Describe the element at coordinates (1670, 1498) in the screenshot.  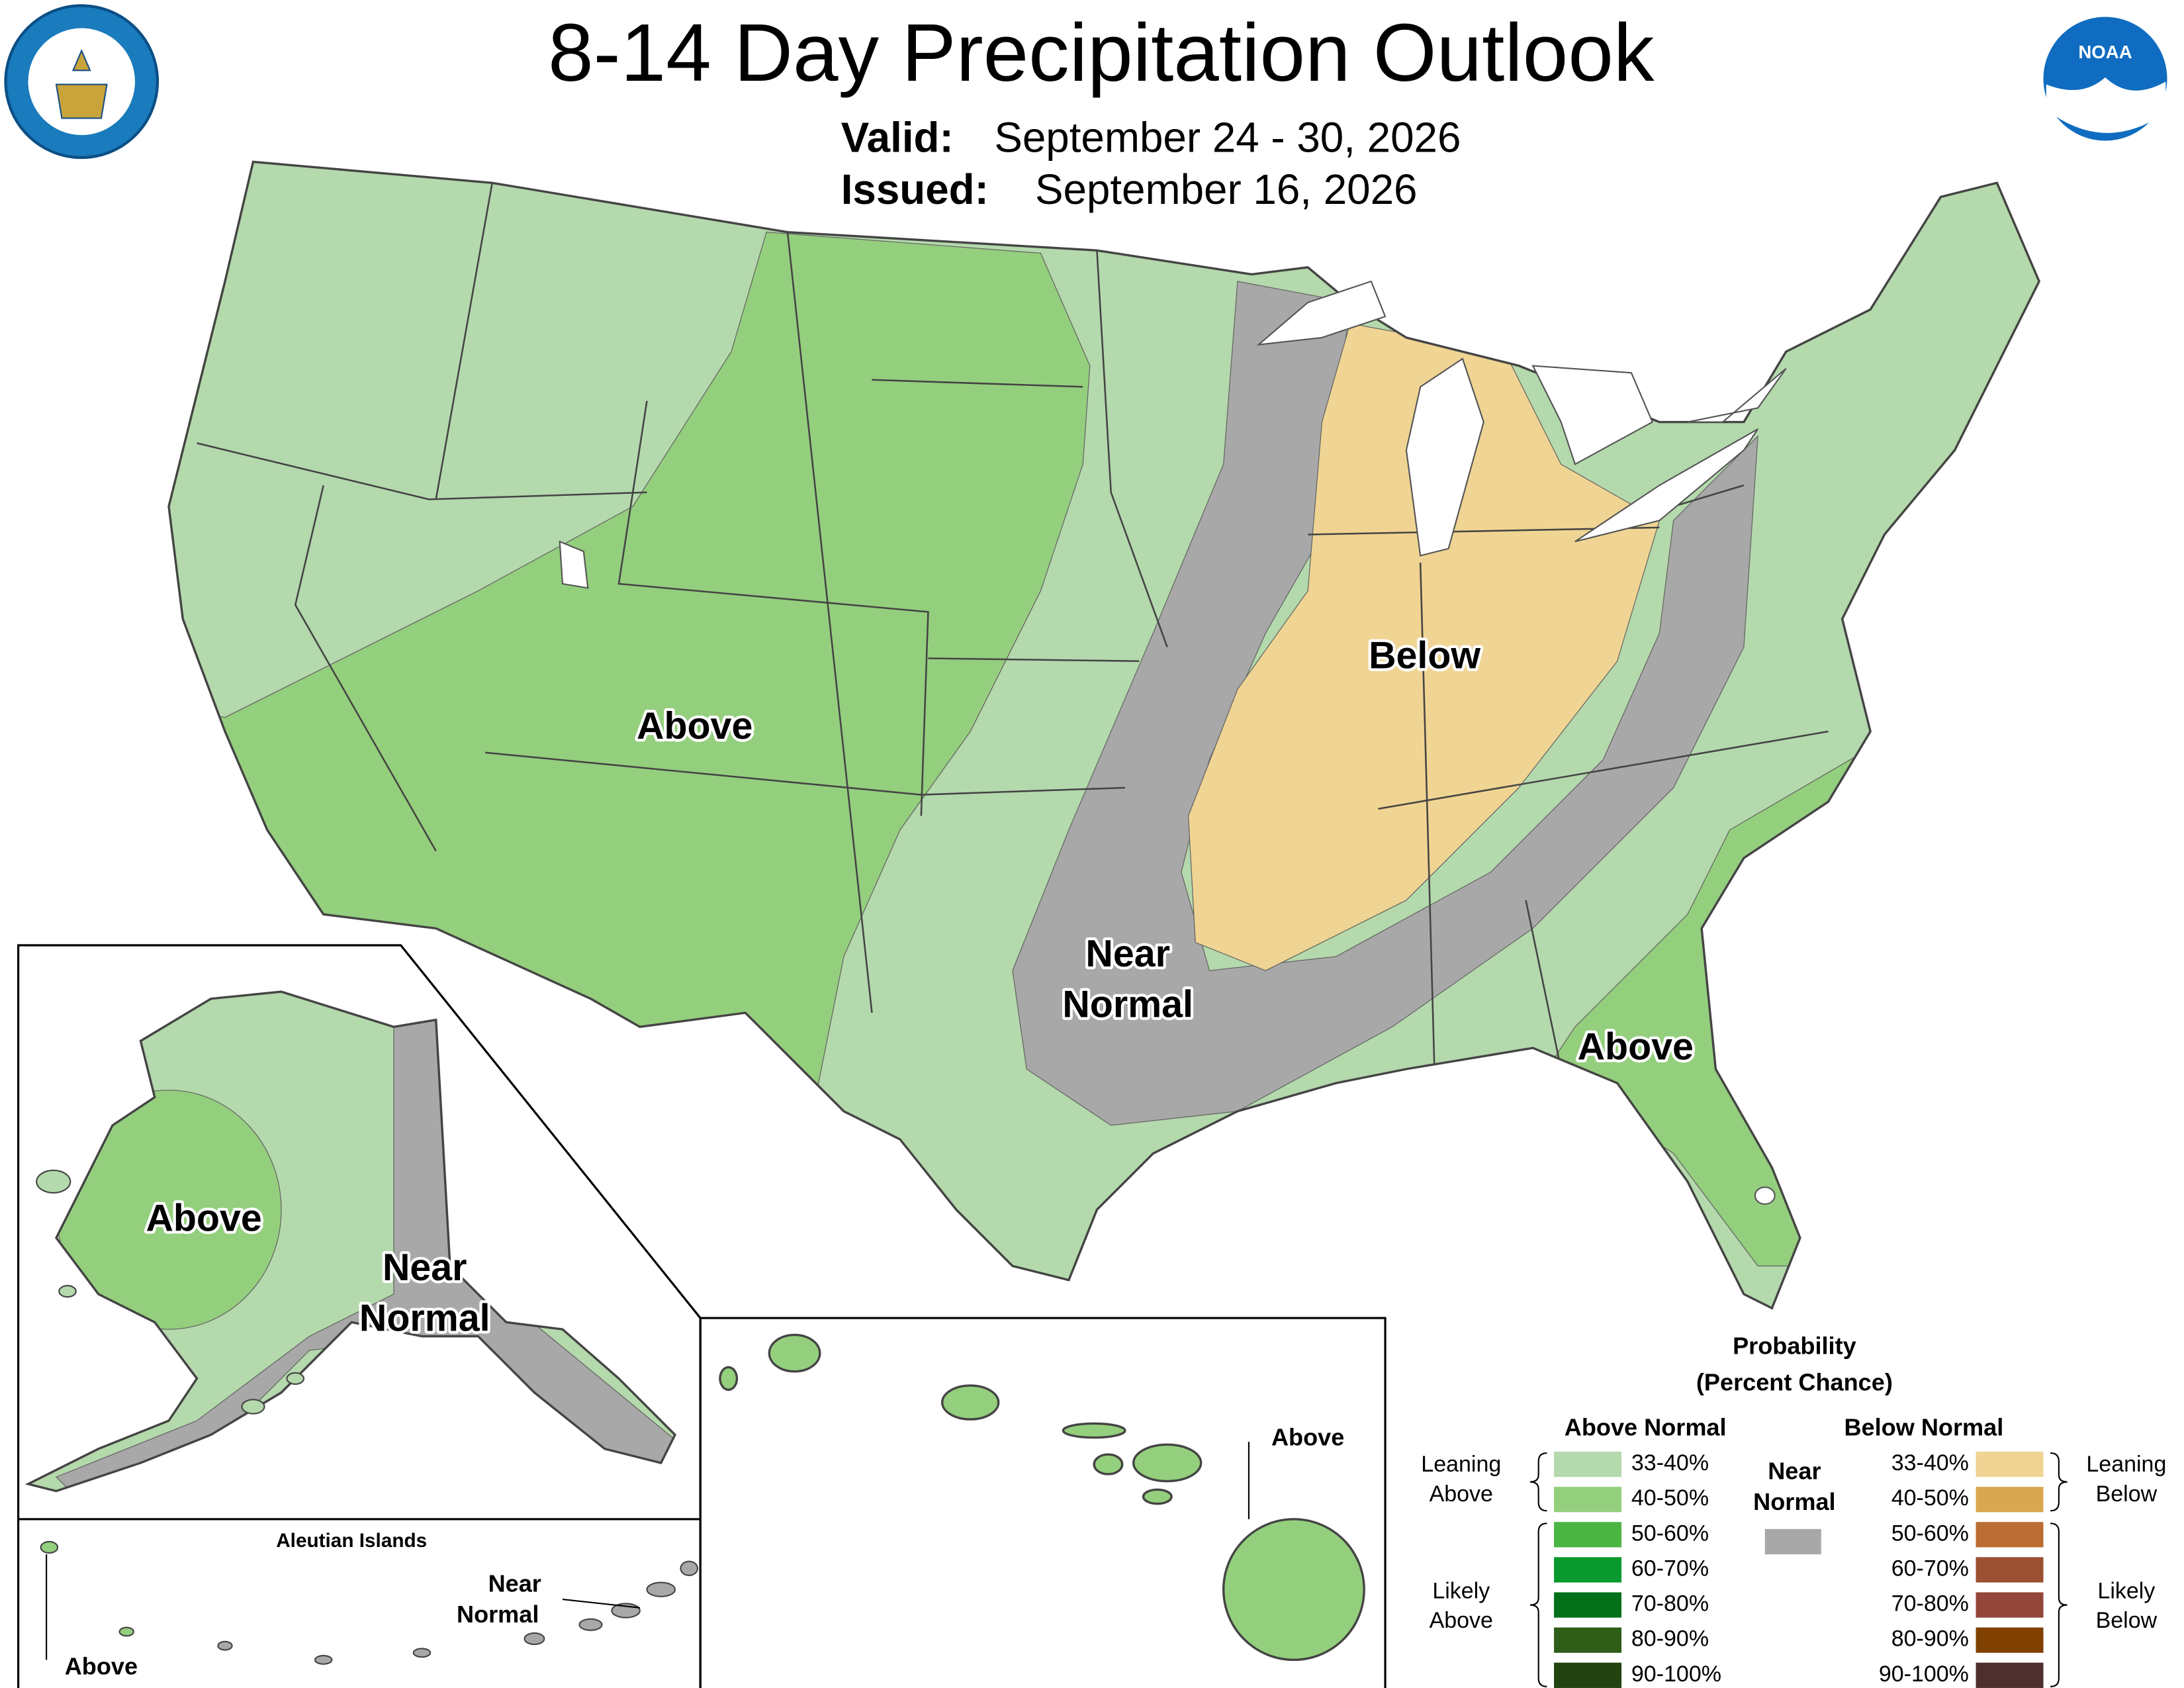
I see `legend-range: 40-50%` at that location.